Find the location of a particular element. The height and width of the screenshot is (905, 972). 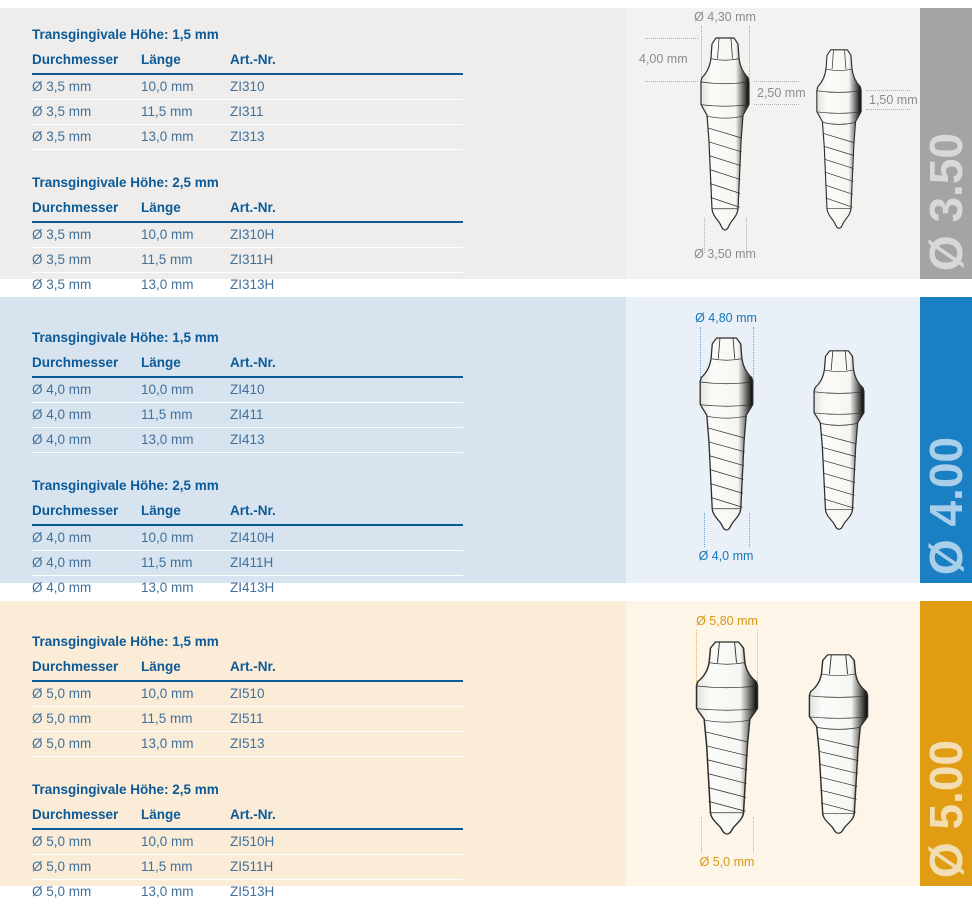

cell-artnr: ZI313H is located at coordinates (346, 285).